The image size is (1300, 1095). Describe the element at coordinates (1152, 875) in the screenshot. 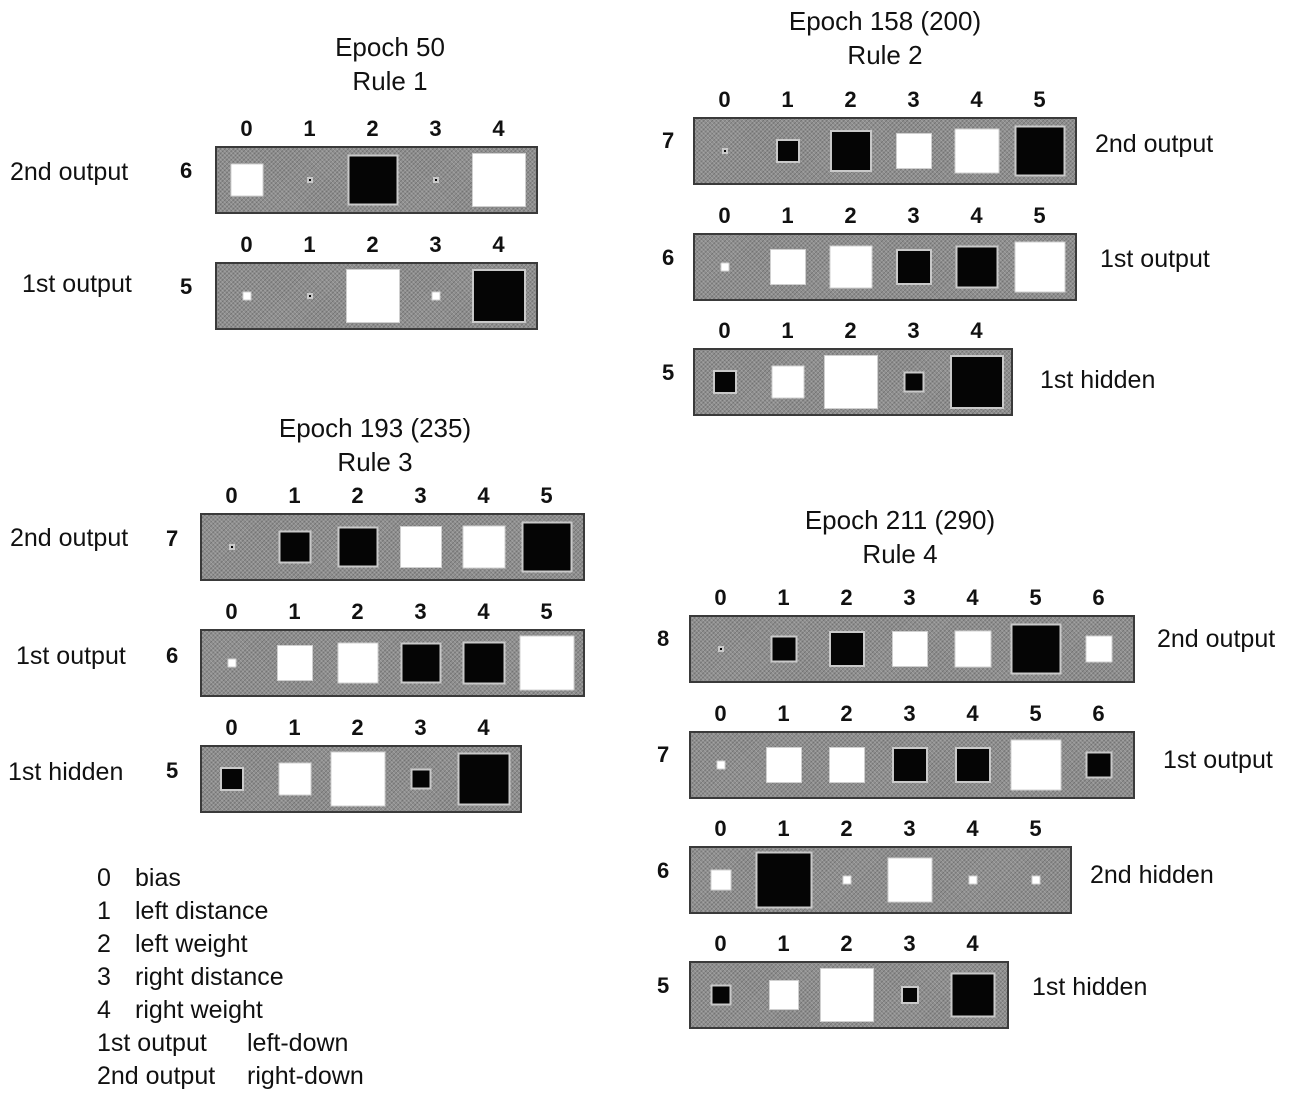

I see `row-label: 2nd hidden` at that location.